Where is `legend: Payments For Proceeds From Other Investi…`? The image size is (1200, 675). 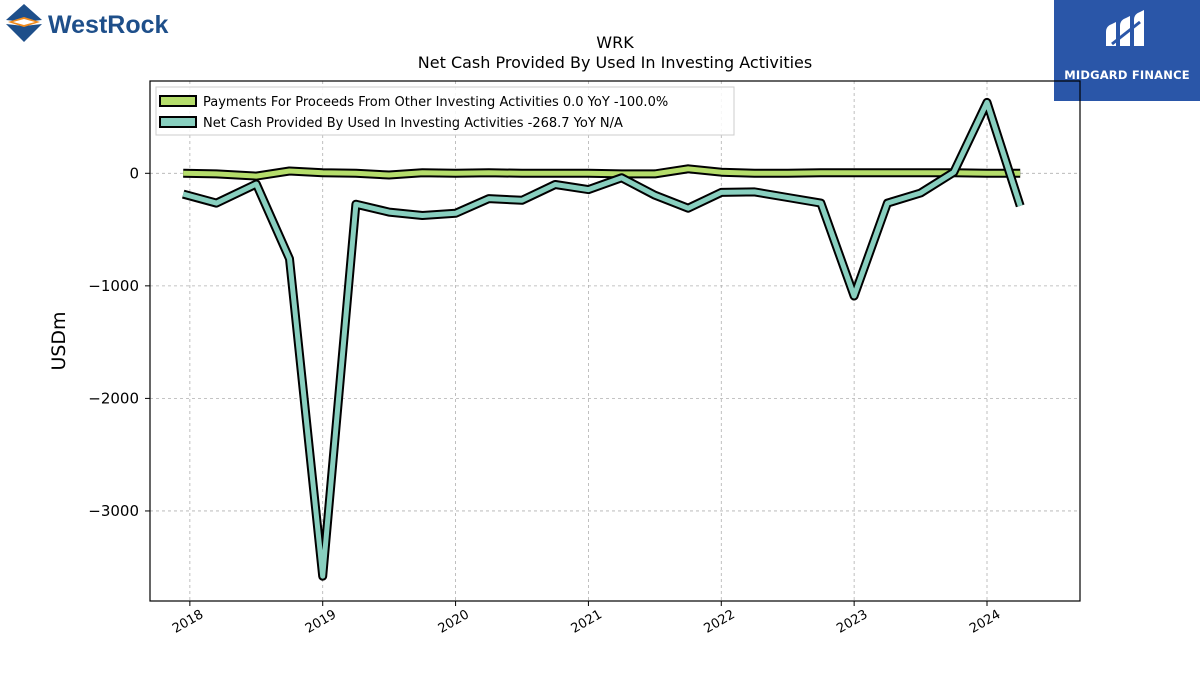
legend: Payments For Proceeds From Other Investi… is located at coordinates (445, 111).